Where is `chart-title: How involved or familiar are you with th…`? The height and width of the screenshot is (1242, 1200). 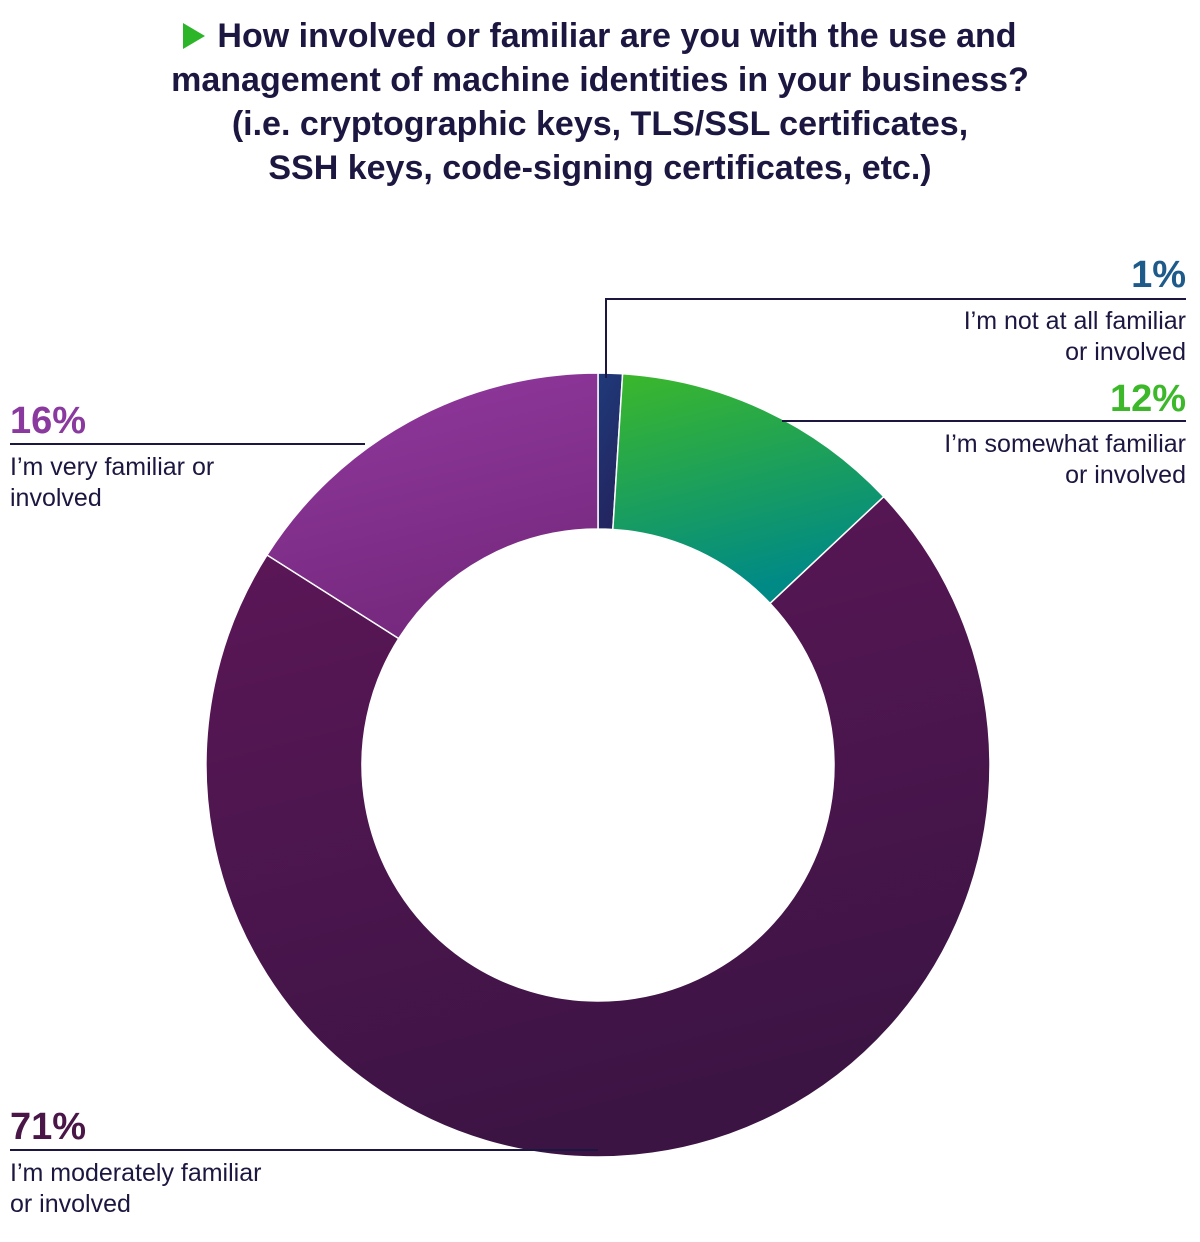
chart-title: How involved or familiar are you with th… is located at coordinates (600, 102).